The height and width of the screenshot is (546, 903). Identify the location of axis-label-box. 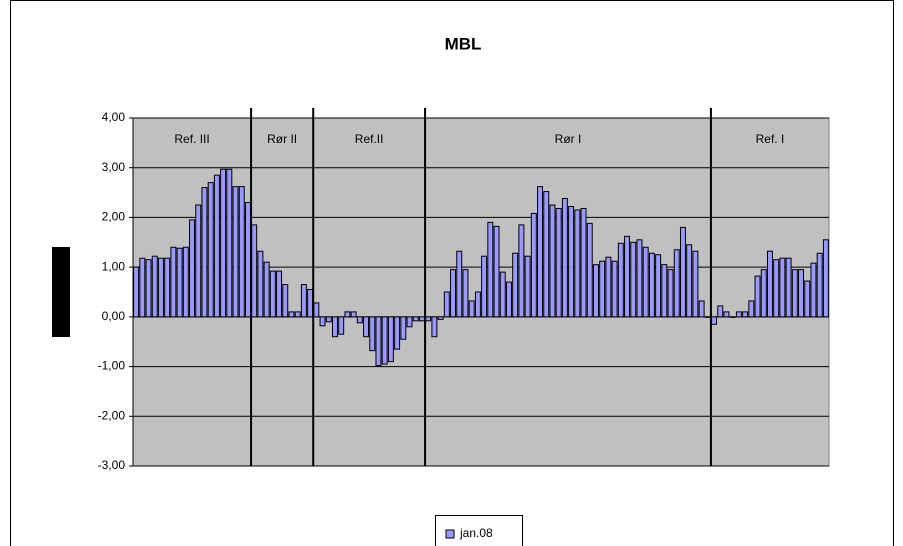
(61, 292).